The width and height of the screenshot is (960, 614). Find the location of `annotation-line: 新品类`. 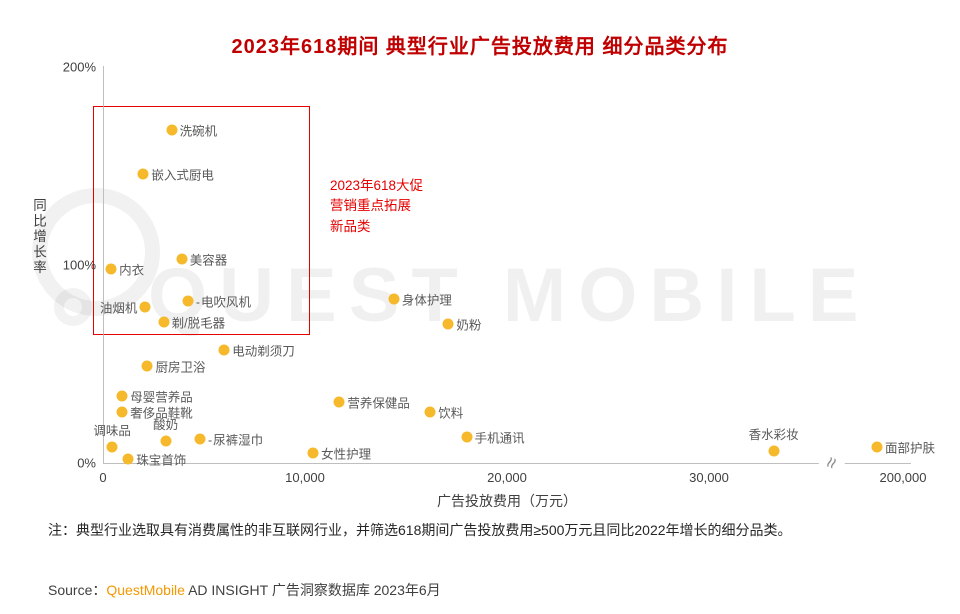

annotation-line: 新品类 is located at coordinates (350, 226).